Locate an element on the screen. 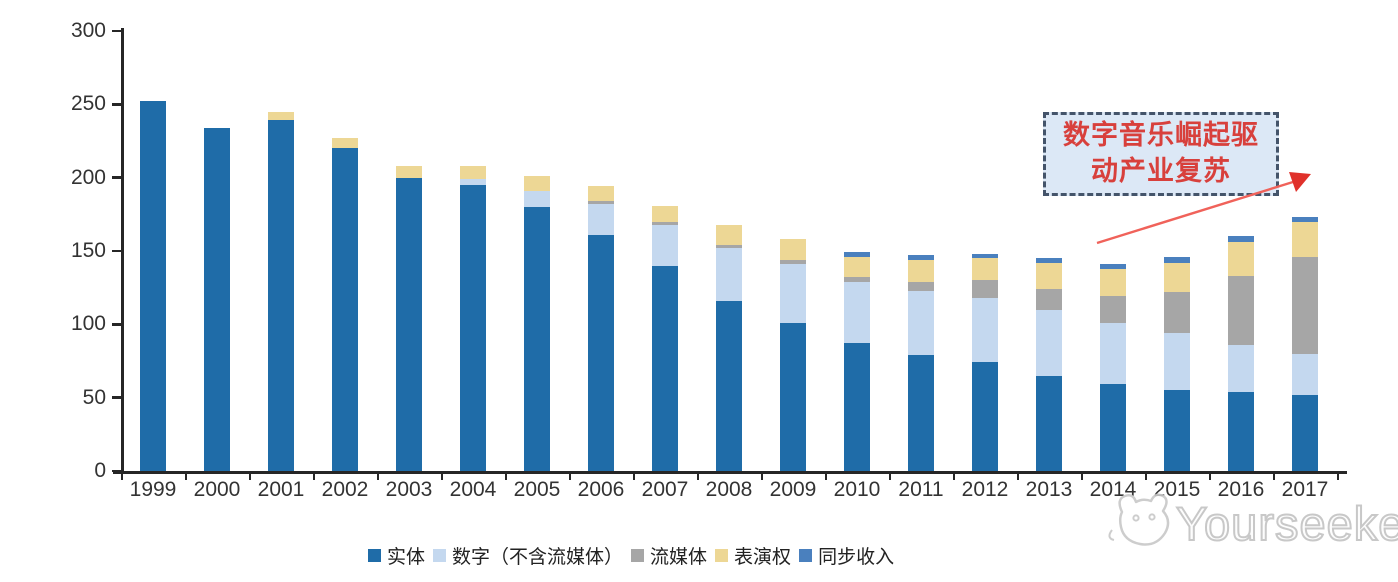  y-axis-line is located at coordinates (122, 249).